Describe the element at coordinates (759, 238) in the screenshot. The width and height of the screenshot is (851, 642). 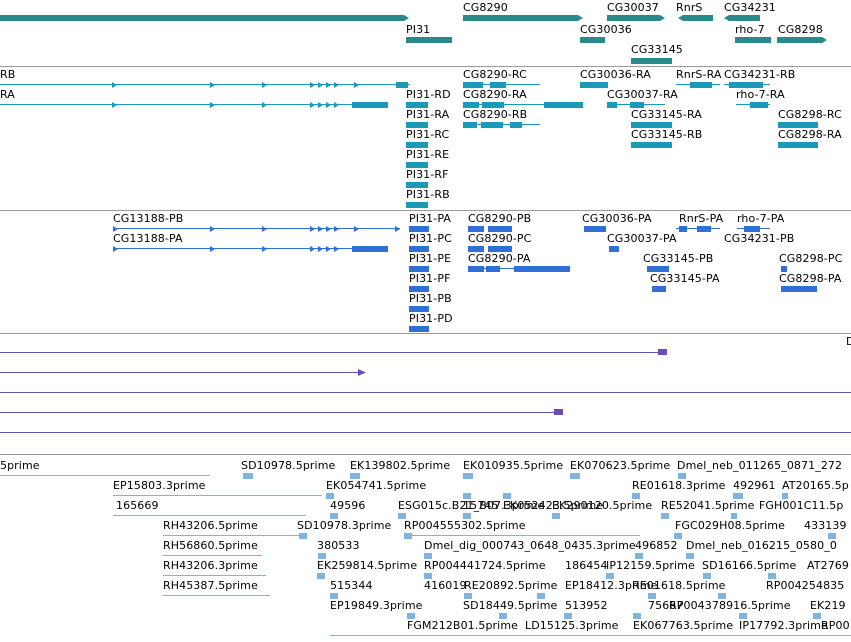
I see `transcript-label: CG34231-PB` at that location.